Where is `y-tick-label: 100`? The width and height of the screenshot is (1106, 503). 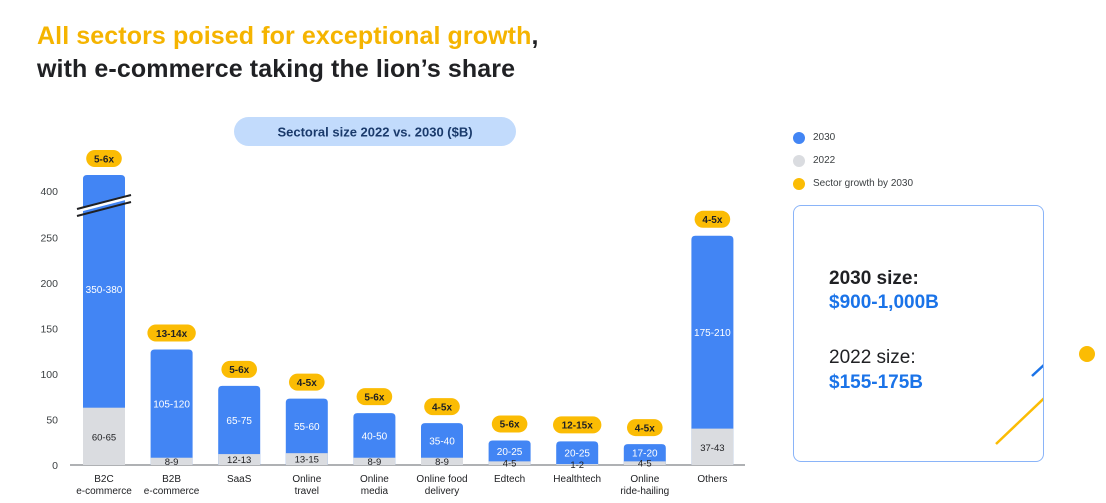
y-tick-label: 100 is located at coordinates (49, 375).